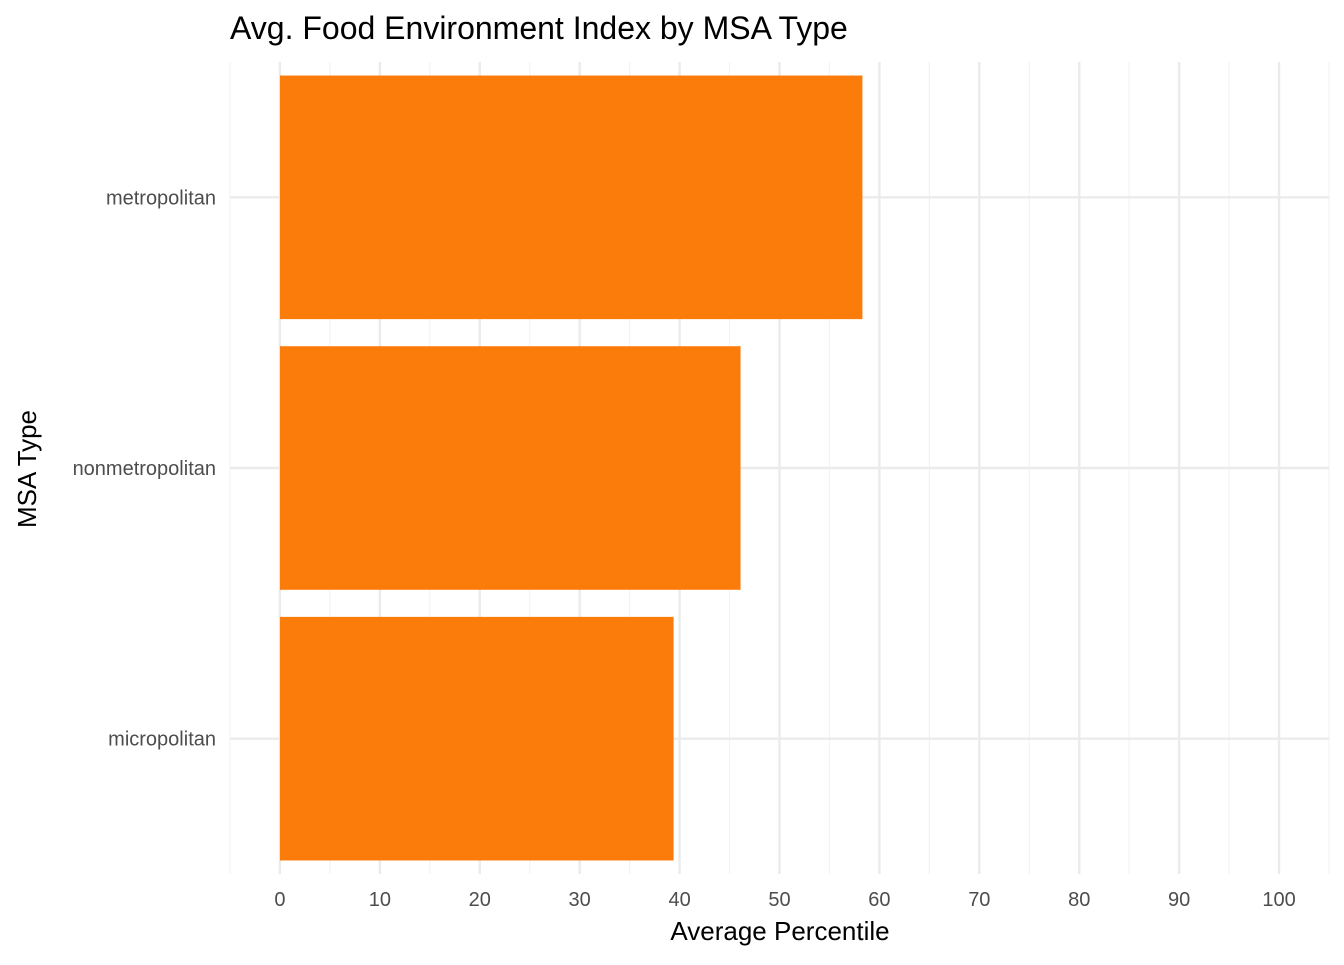 The height and width of the screenshot is (965, 1344). Describe the element at coordinates (779, 900) in the screenshot. I see `x-tick-label: 50` at that location.